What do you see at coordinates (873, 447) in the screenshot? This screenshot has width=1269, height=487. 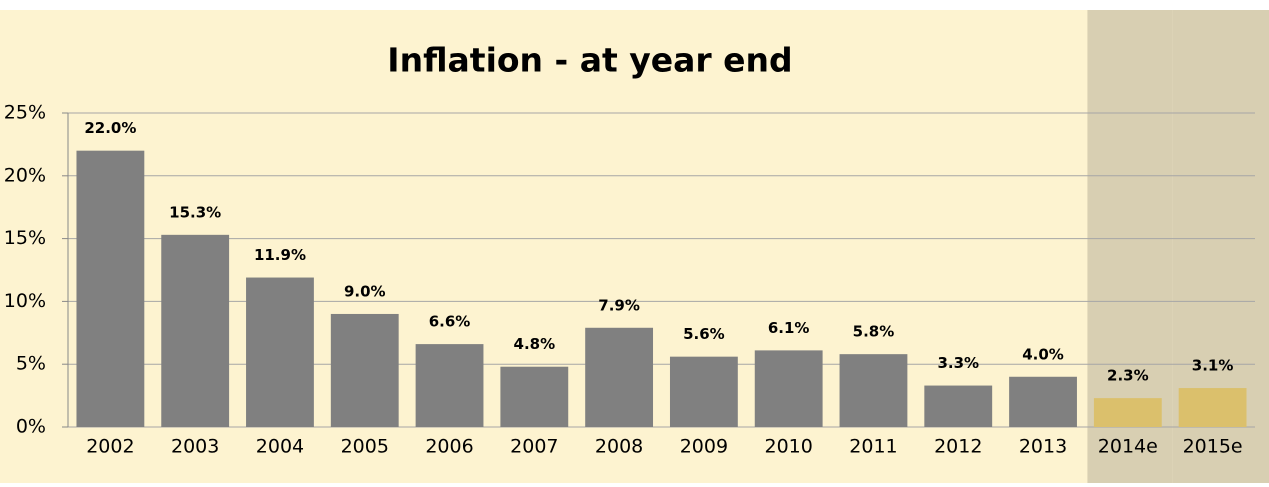 I see `x-tick-label: 2011` at bounding box center [873, 447].